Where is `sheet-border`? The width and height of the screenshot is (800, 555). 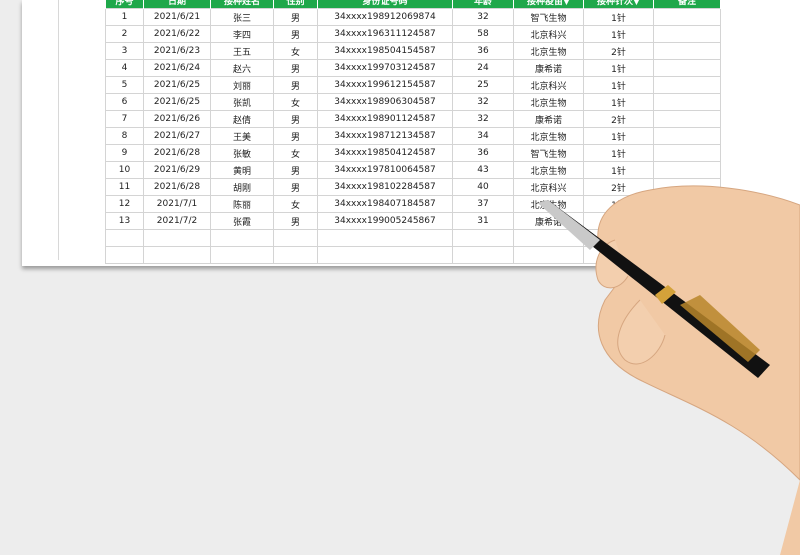
sheet-border is located at coordinates (58, 130).